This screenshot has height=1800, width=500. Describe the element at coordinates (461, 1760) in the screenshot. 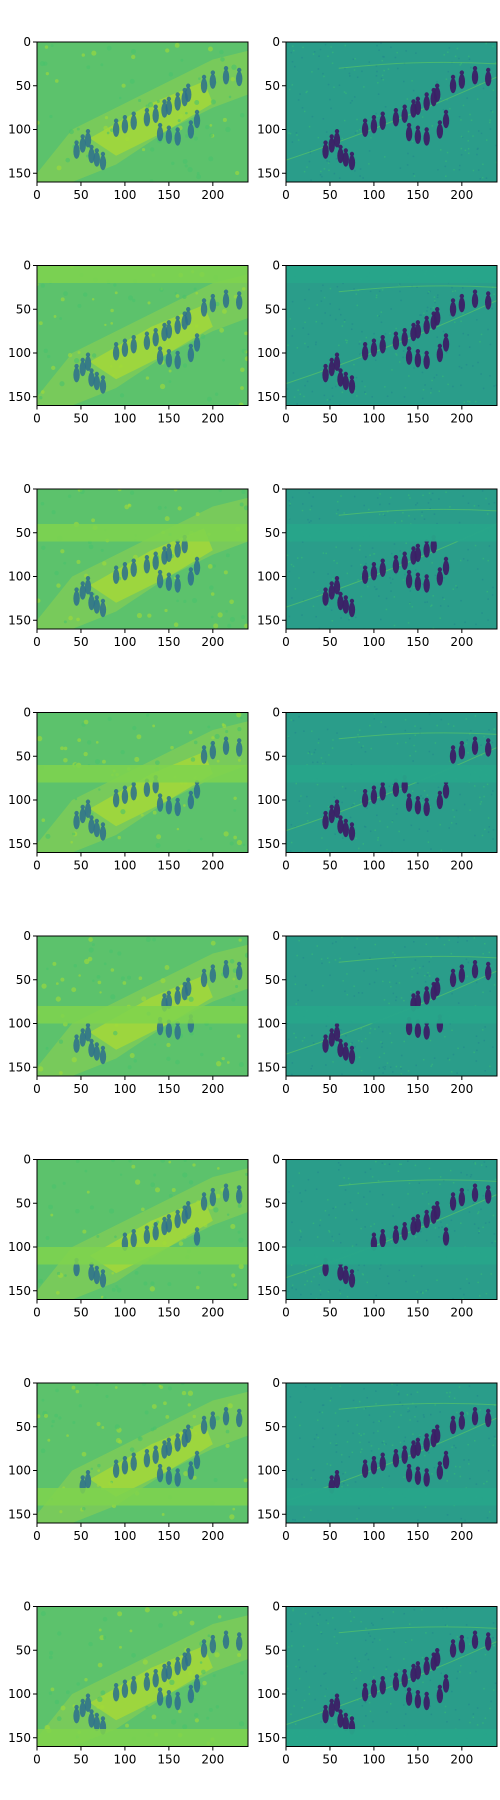

I see `x-tick-label: 200` at that location.